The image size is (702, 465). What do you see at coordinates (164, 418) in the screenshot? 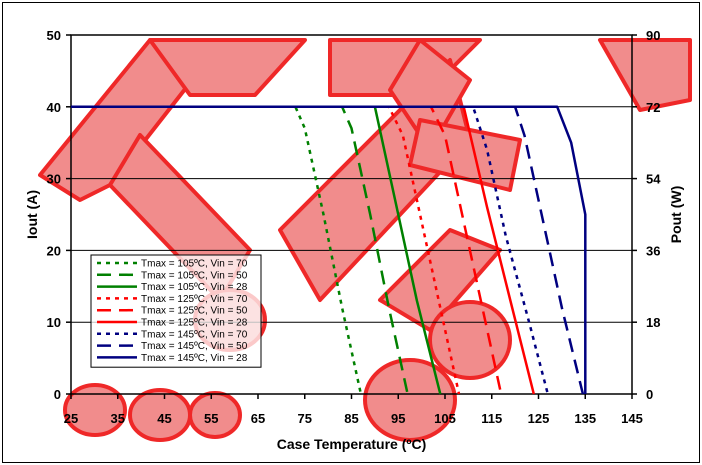
I see `x-tick-label: 45` at bounding box center [164, 418].